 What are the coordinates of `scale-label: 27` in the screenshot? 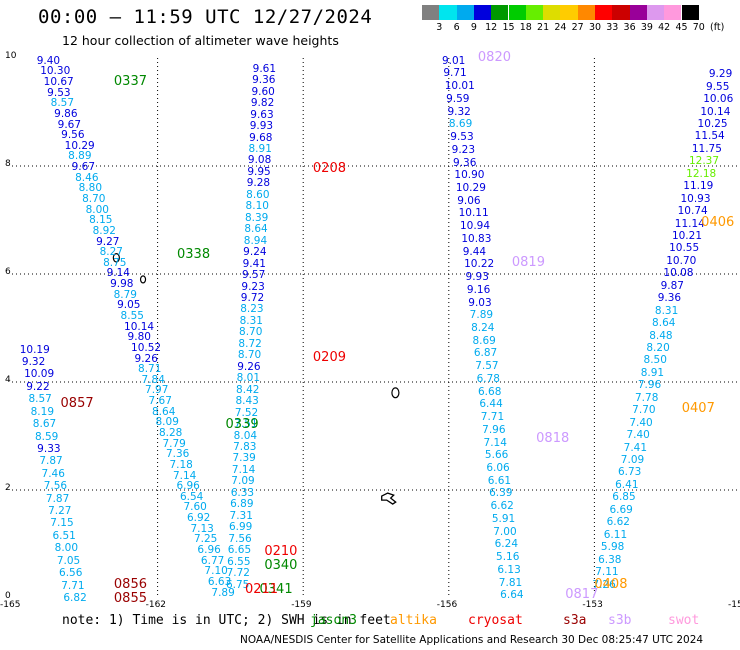 It's located at (577, 27).